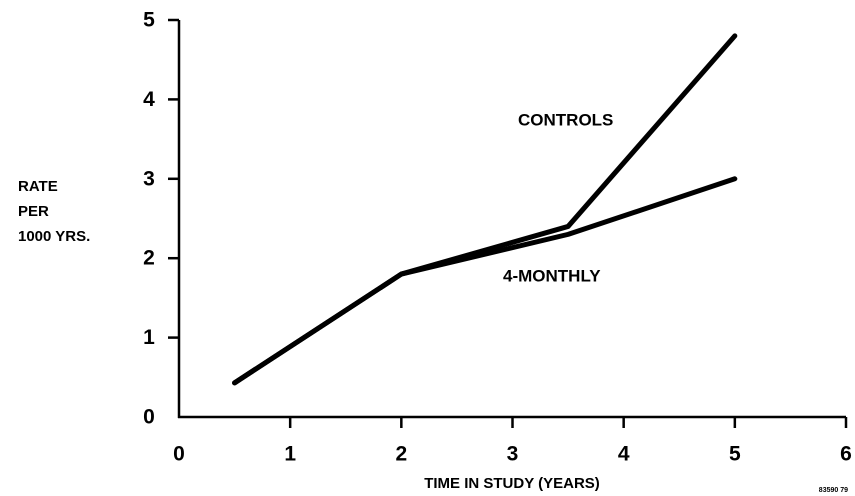 The height and width of the screenshot is (496, 855). Describe the element at coordinates (149, 178) in the screenshot. I see `y-tick-label: 3` at that location.